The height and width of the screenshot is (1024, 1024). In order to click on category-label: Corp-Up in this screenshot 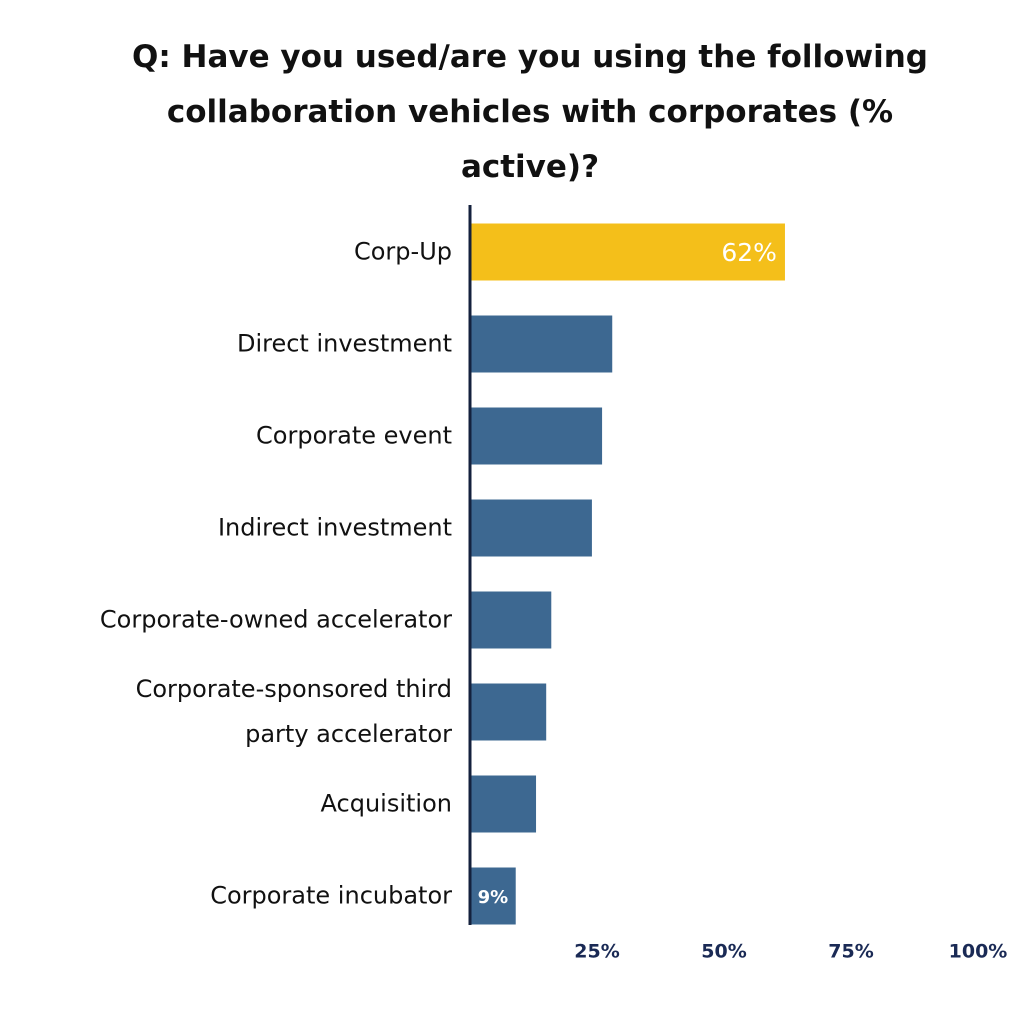, I will do `click(402, 251)`.